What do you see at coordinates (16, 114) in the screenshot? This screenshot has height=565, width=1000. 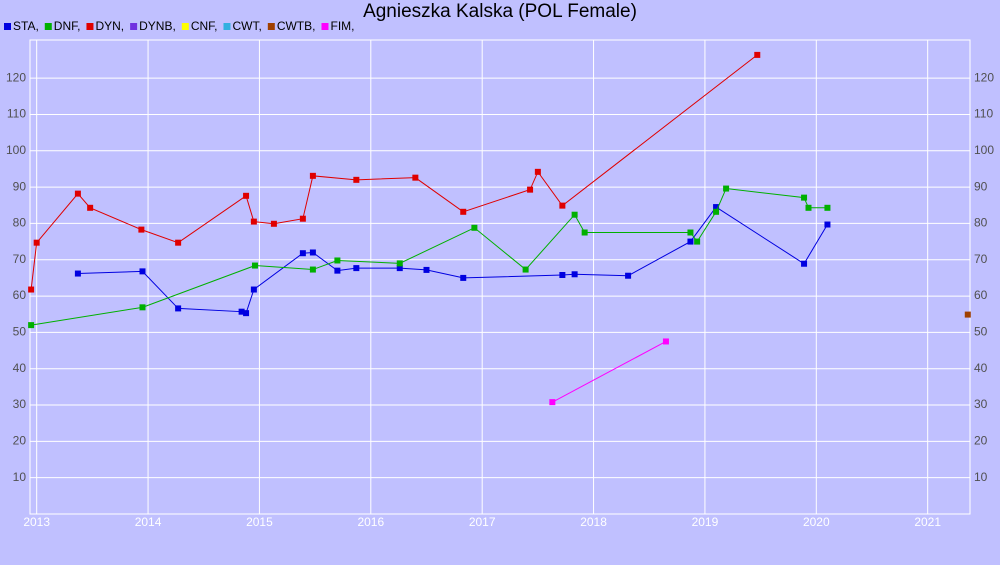 I see `y-tick-label: 110` at bounding box center [16, 114].